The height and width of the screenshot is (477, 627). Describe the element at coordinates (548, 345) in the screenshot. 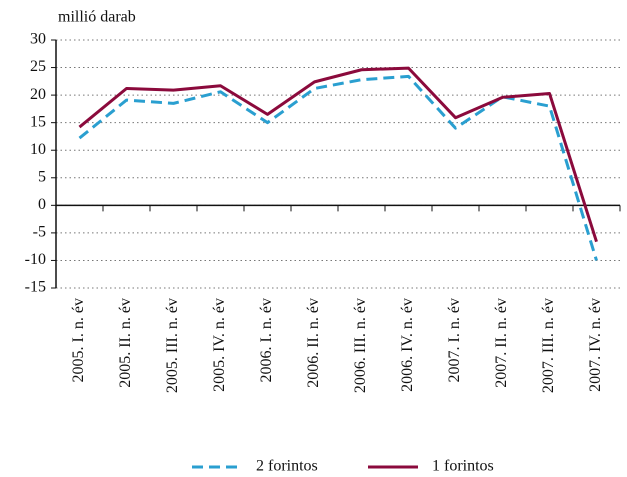

I see `x-tick-label: 2007. III. n. év` at that location.